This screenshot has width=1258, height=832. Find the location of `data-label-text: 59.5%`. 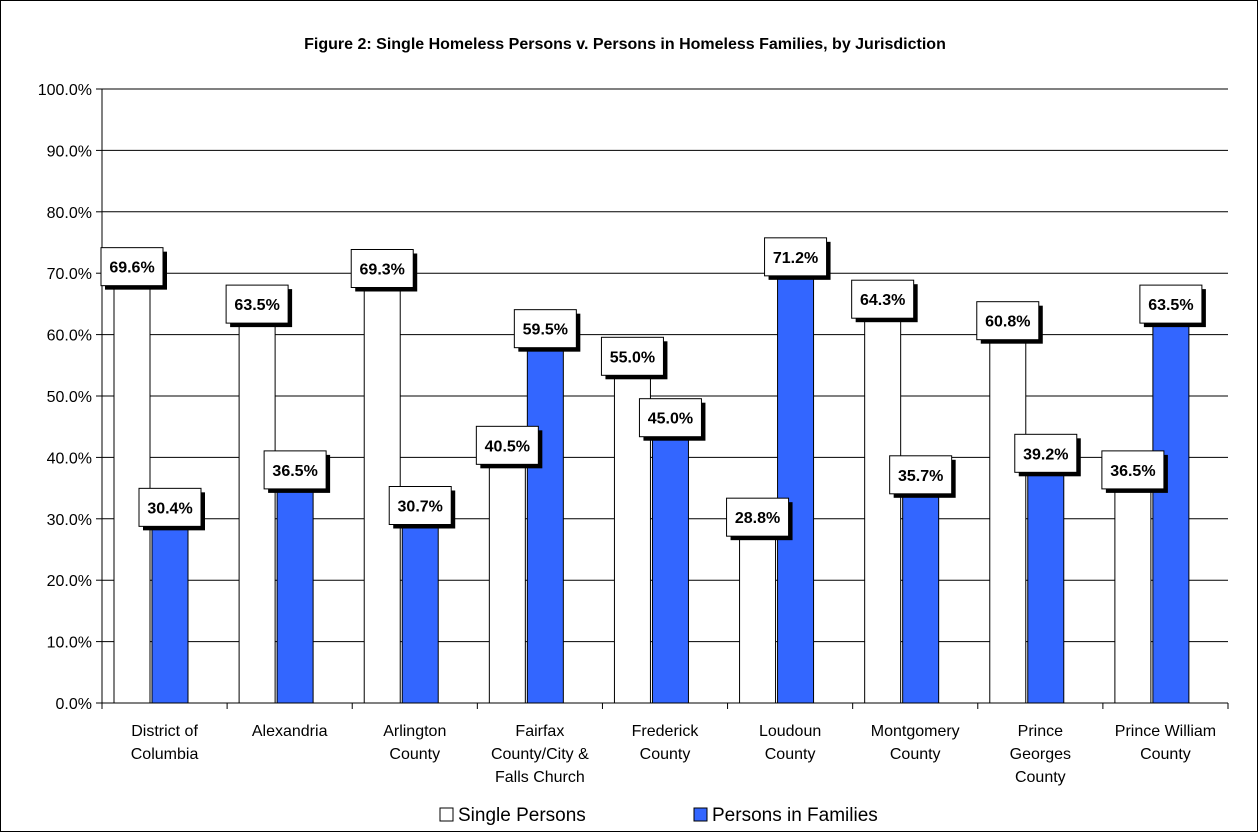

data-label-text: 59.5% is located at coordinates (545, 330).